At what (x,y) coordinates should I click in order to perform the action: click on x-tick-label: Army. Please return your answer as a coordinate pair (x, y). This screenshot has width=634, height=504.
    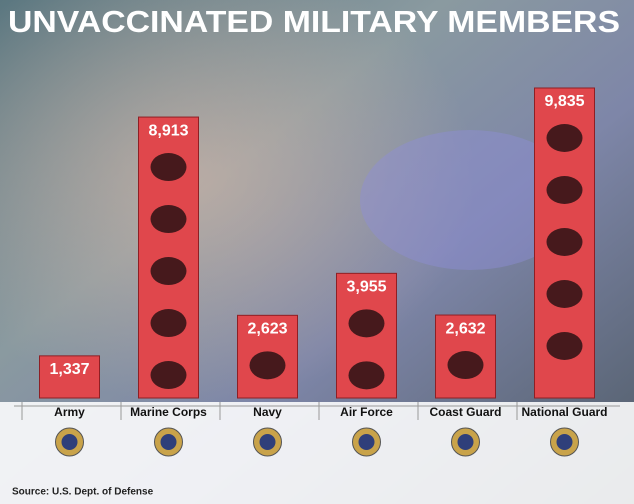
    Looking at the image, I should click on (69, 412).